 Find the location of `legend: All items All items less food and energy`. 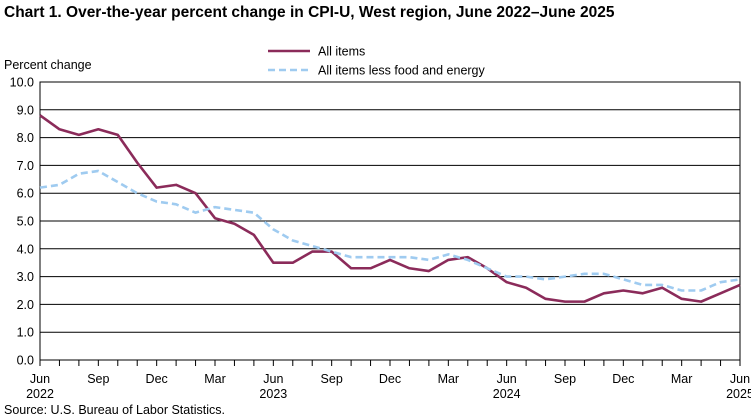

legend: All items All items less food and energy is located at coordinates (377, 61).